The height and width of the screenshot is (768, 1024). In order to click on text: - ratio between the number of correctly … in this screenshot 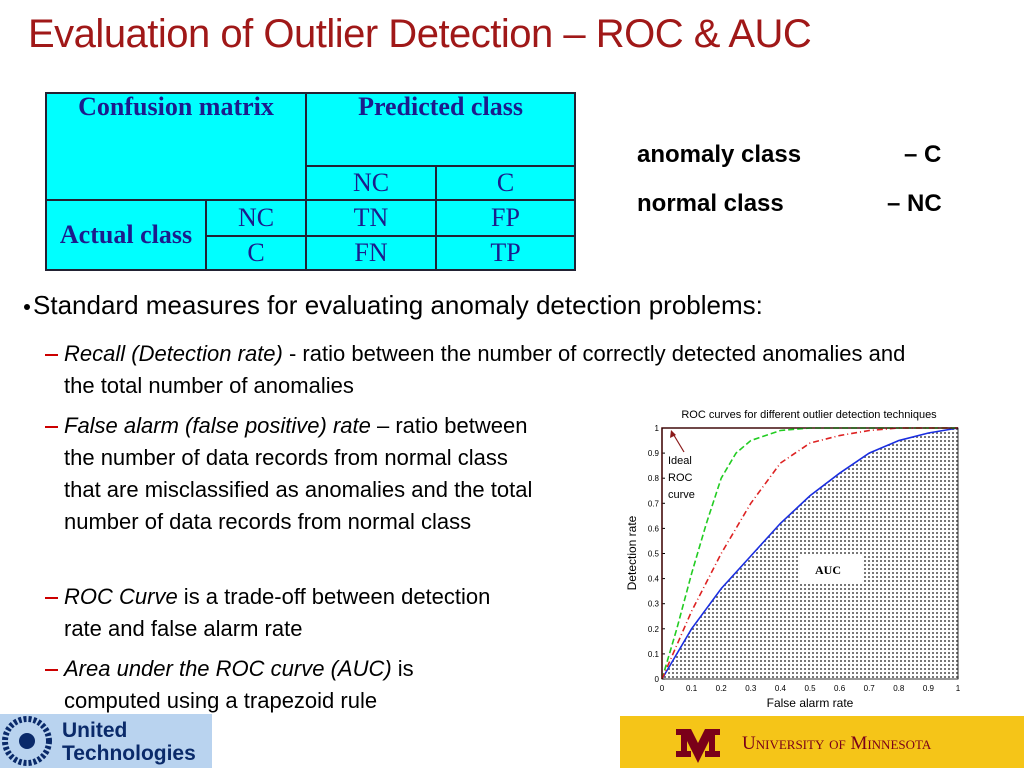, I will do `click(485, 369)`.